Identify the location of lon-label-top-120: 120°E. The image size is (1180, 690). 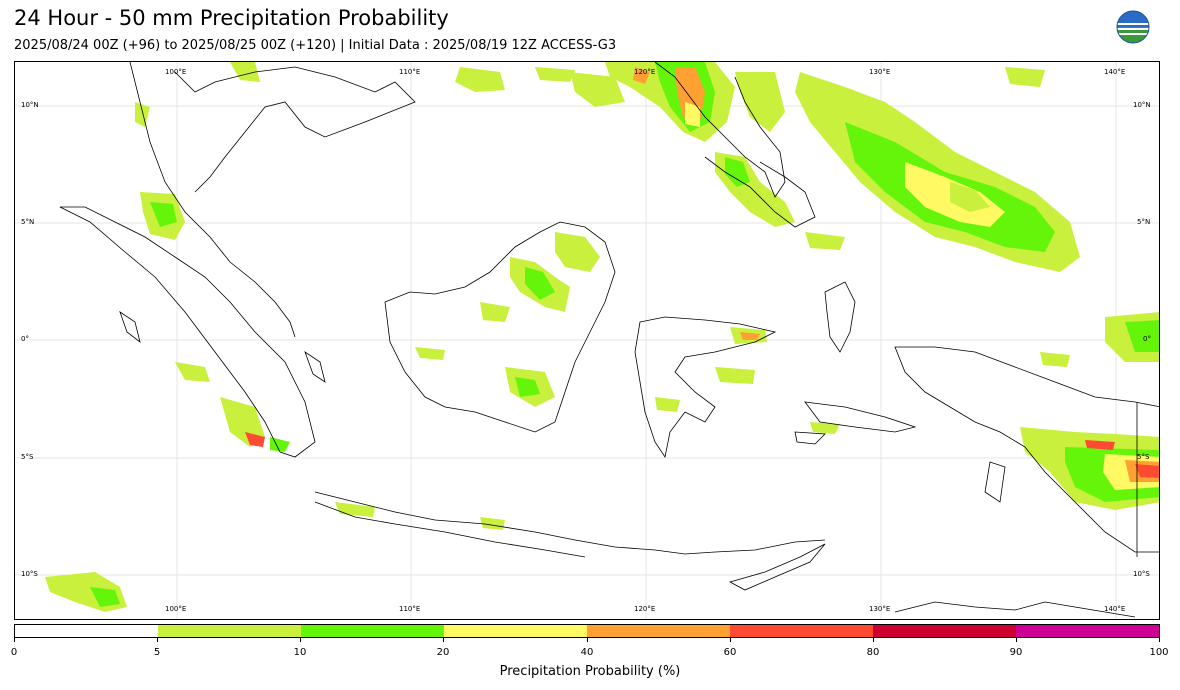
(645, 72).